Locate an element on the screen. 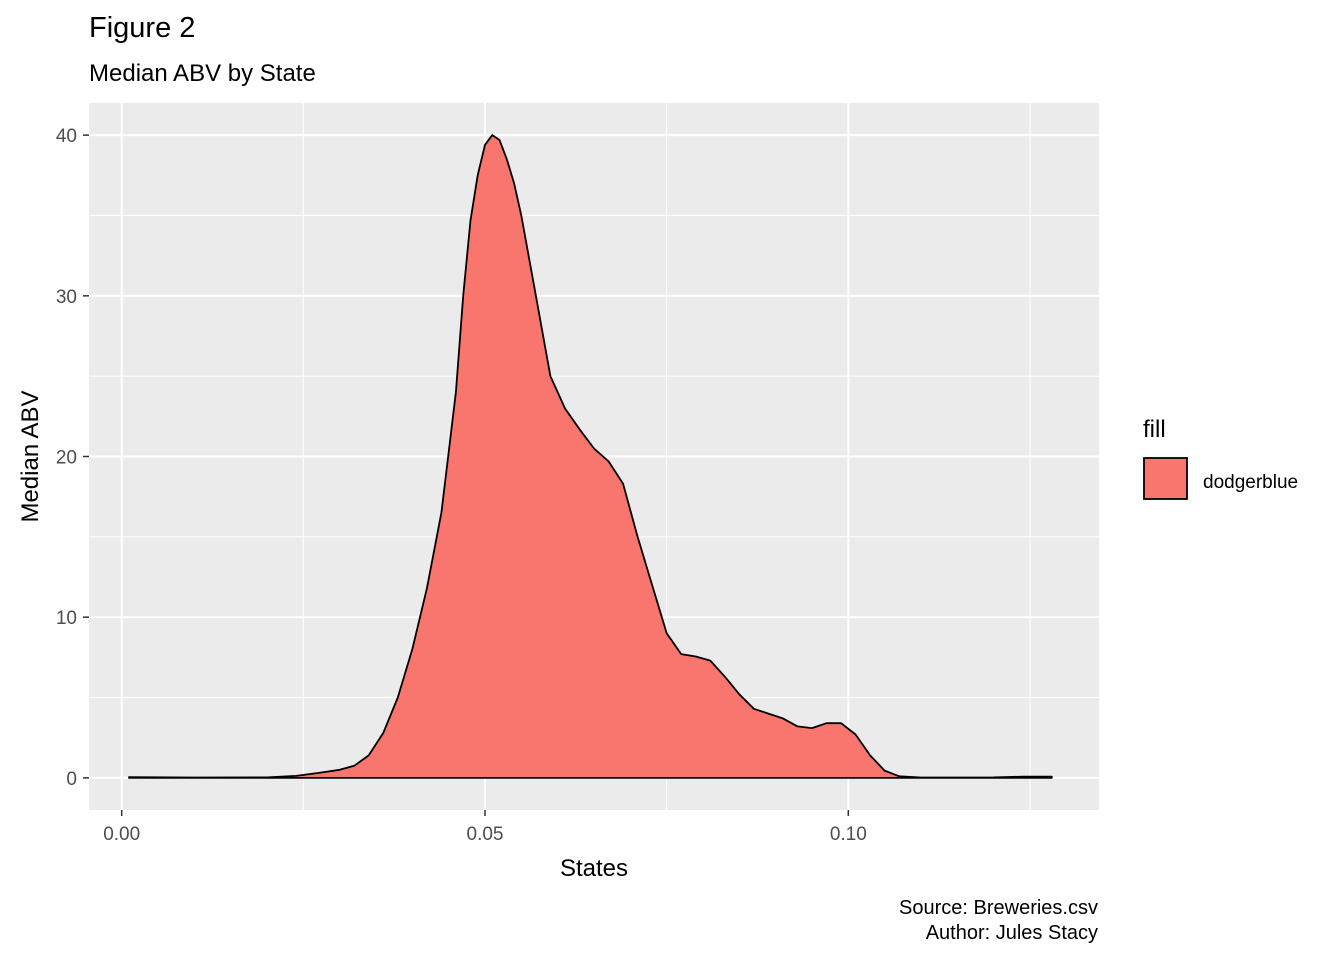 This screenshot has width=1344, height=960. x-axis-title: States is located at coordinates (594, 868).